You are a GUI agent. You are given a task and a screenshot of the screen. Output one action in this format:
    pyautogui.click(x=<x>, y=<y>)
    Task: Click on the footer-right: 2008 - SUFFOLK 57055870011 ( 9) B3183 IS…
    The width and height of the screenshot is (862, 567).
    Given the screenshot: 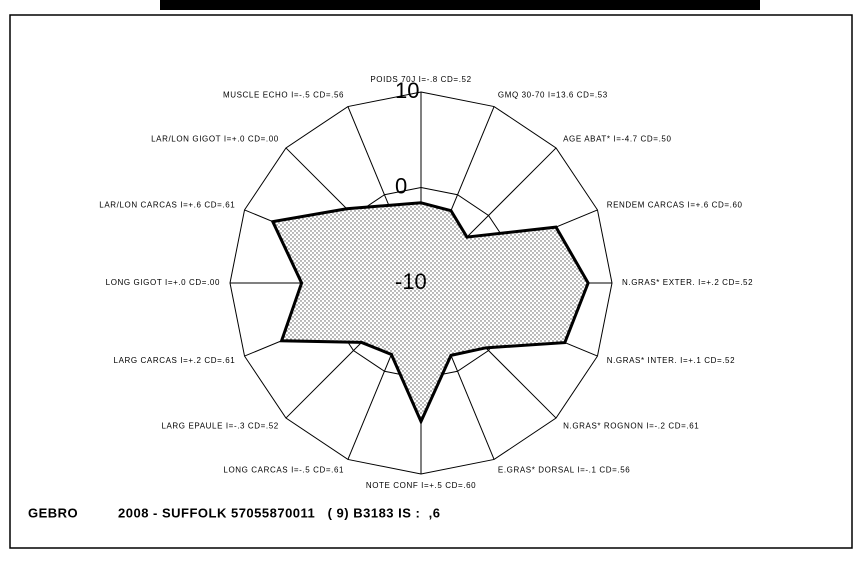 What is the action you would take?
    pyautogui.click(x=279, y=512)
    